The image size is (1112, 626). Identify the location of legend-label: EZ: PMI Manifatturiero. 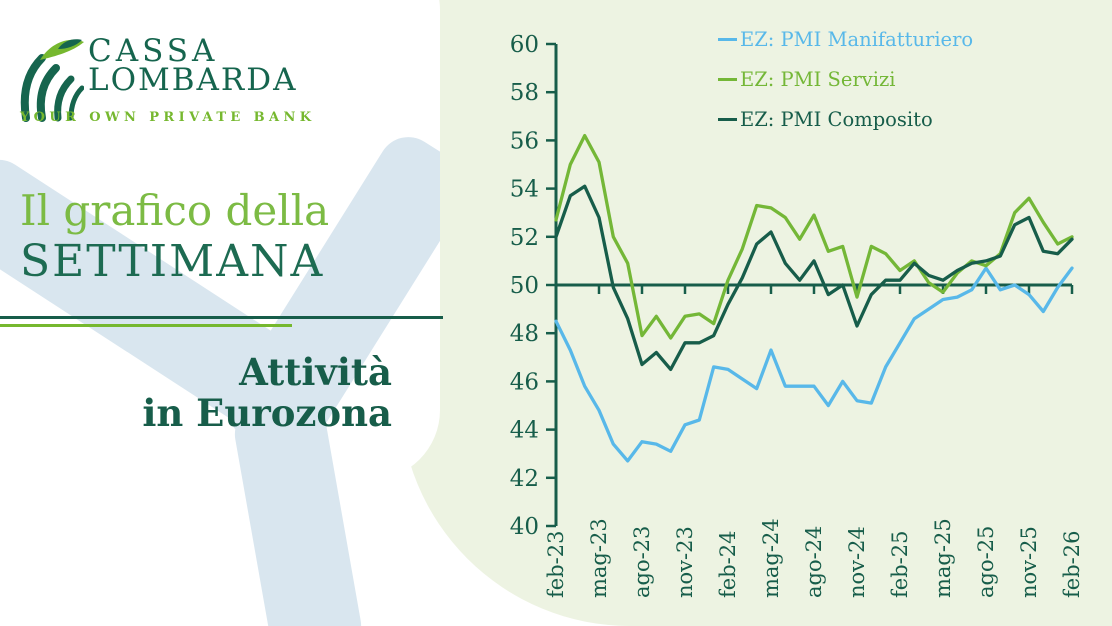
(857, 39).